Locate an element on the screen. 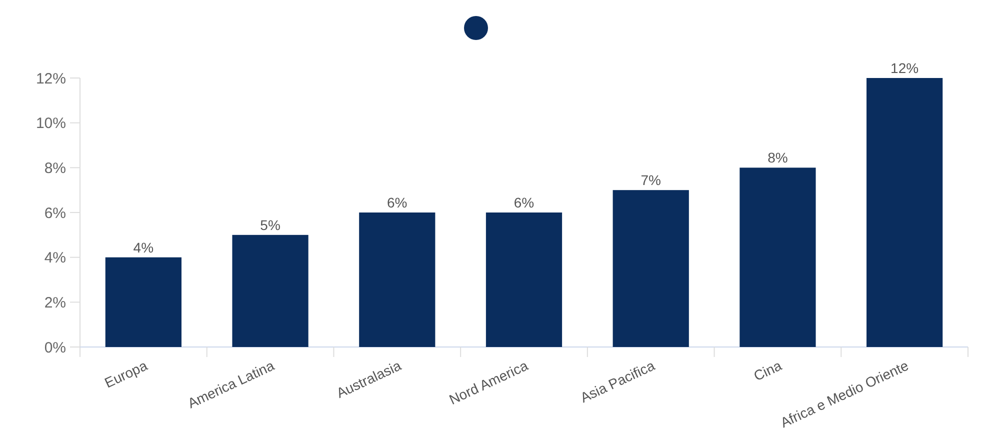  data-label: 7% is located at coordinates (650, 180).